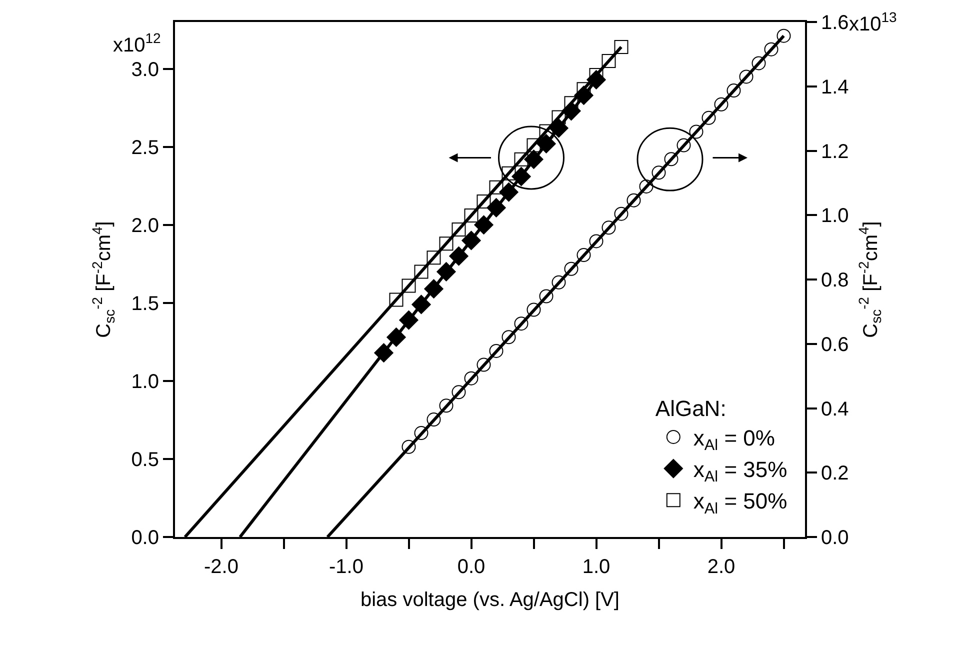  What do you see at coordinates (835, 538) in the screenshot?
I see `y2-tick-label: 0.0` at bounding box center [835, 538].